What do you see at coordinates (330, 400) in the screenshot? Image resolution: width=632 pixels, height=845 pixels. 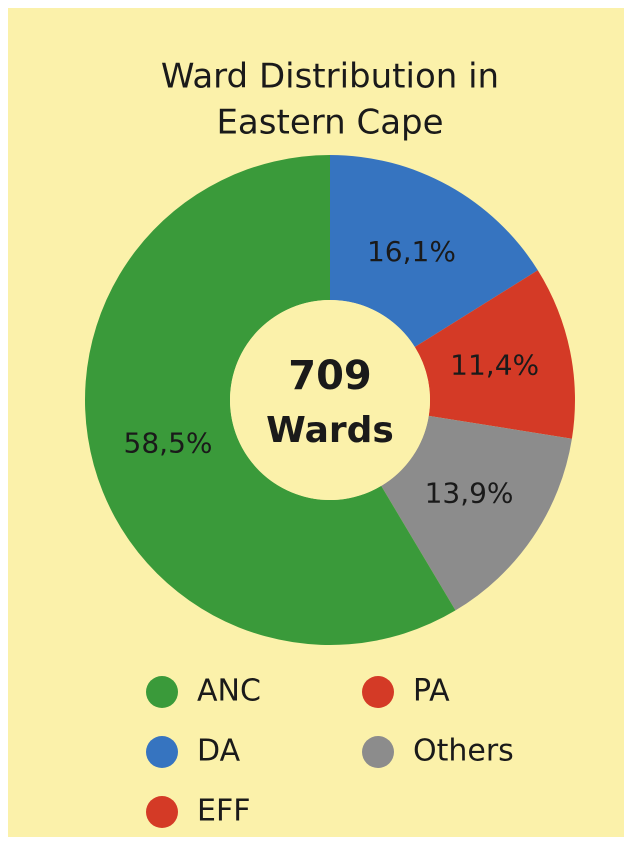 I see `donut-hole` at bounding box center [330, 400].